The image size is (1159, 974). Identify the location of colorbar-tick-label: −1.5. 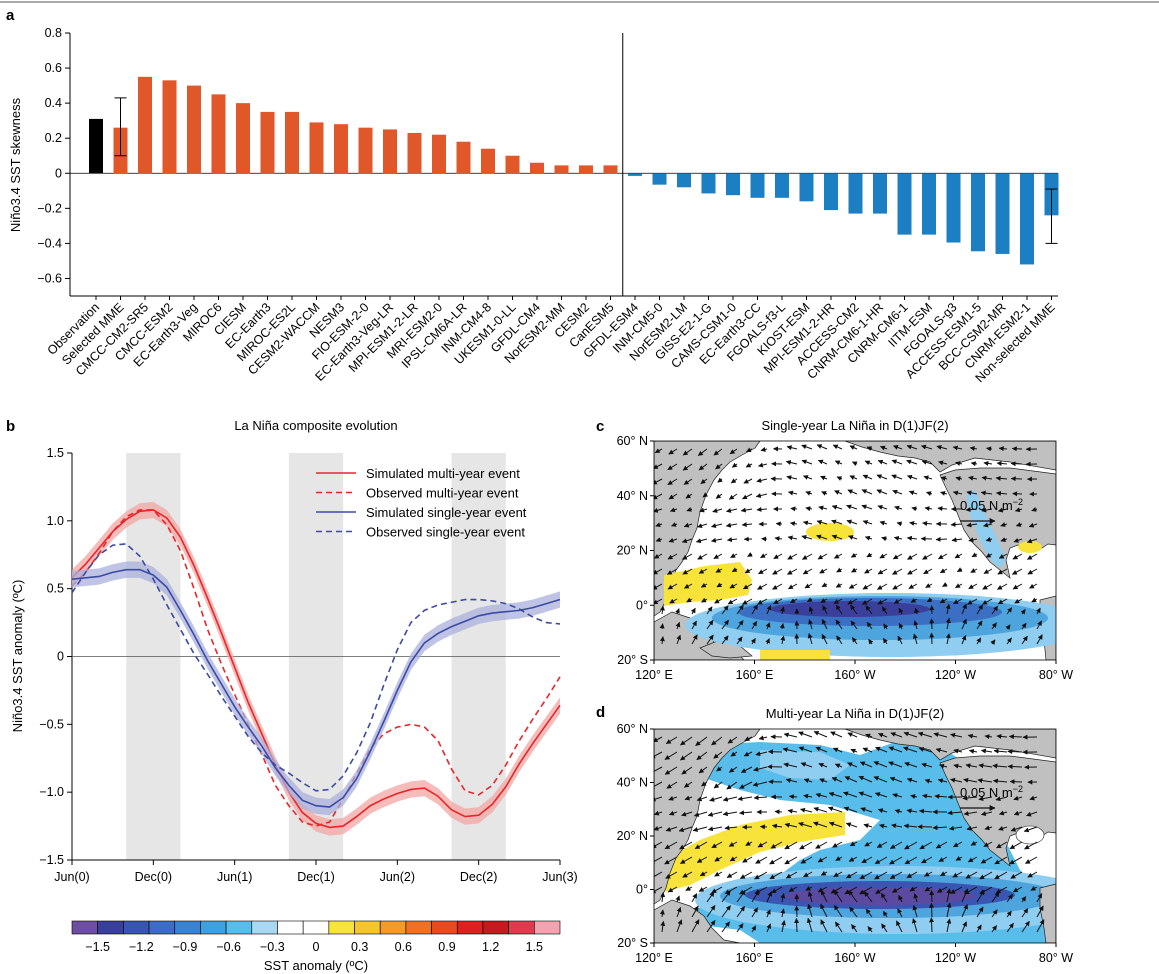
(97, 947).